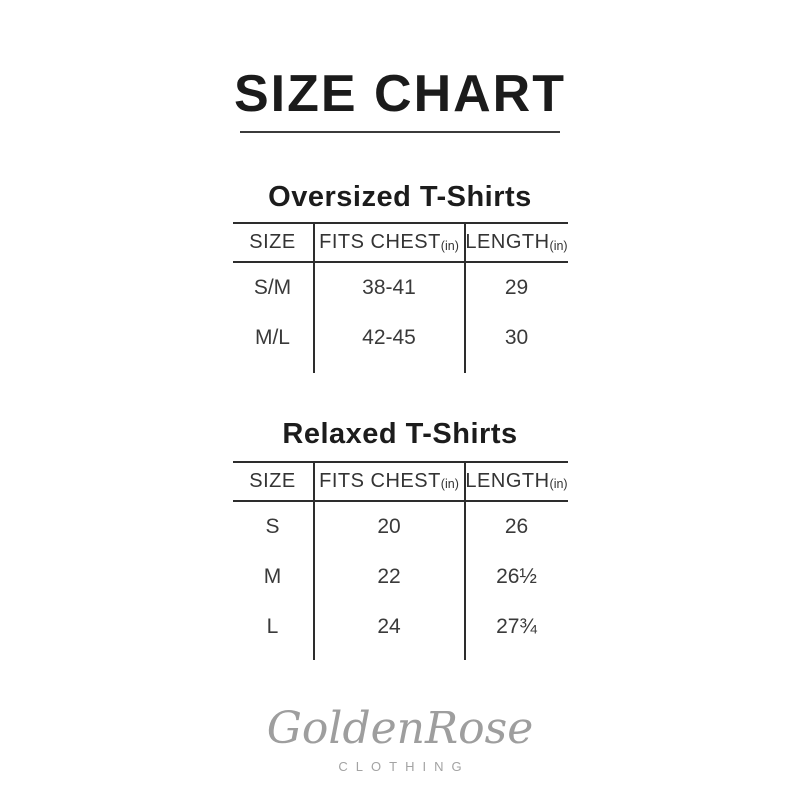  I want to click on cell-length: 30, so click(516, 338).